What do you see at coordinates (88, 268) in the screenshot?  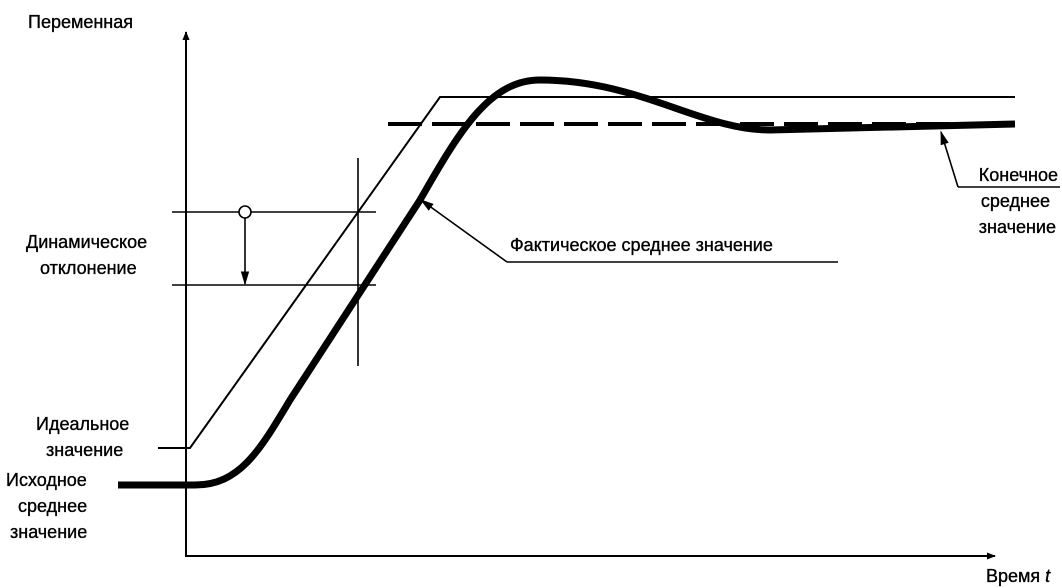 I see `dynamic-deviation-label: отклонение` at bounding box center [88, 268].